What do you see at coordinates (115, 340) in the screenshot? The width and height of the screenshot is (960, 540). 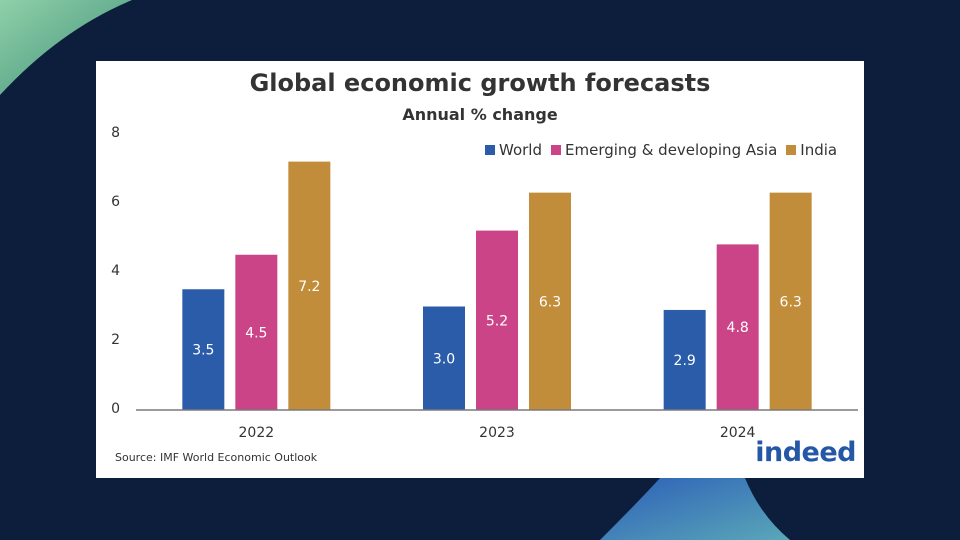 I see `y-tick-label: 2` at bounding box center [115, 340].